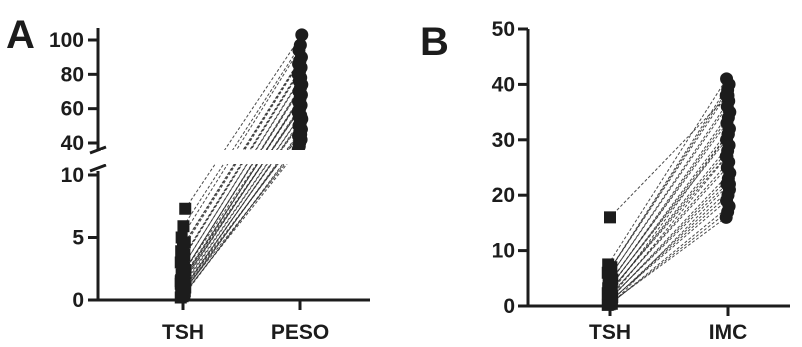  Describe the element at coordinates (183, 332) in the screenshot. I see `panel-a-category-label-tsh: TSH` at that location.